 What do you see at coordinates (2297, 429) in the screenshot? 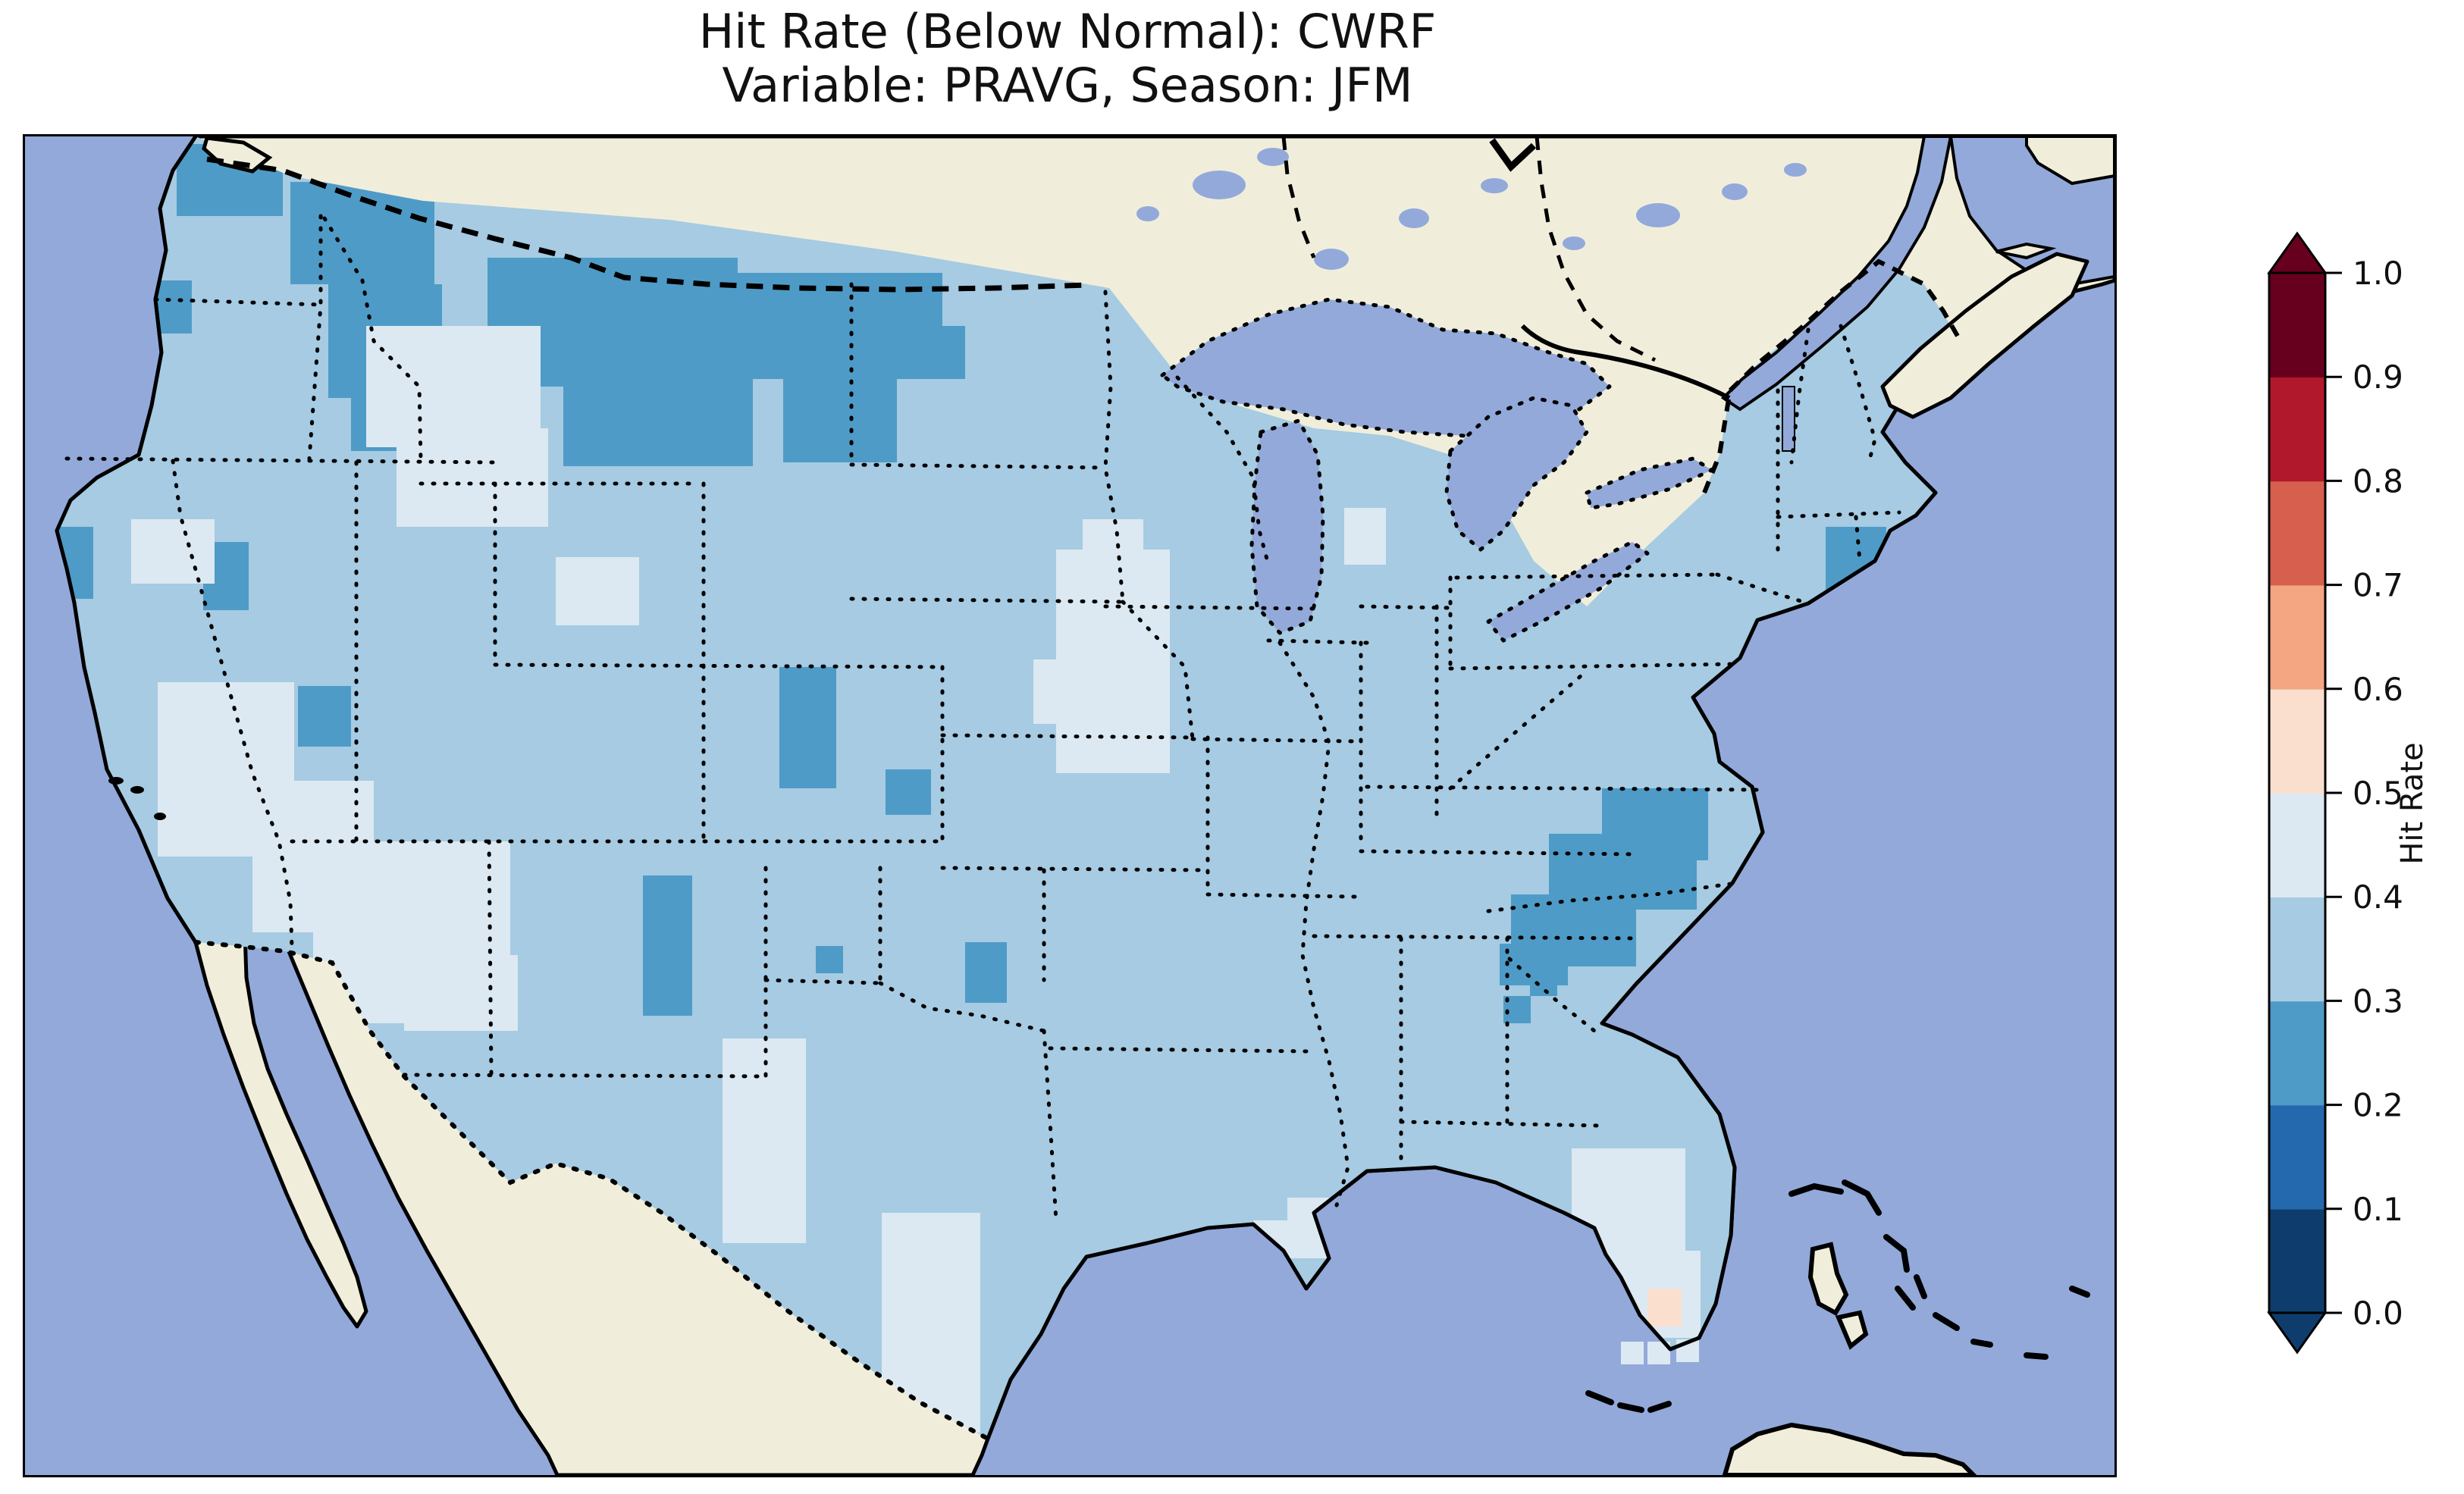
I see `colorbar-bin-0.8-0.9` at bounding box center [2297, 429].